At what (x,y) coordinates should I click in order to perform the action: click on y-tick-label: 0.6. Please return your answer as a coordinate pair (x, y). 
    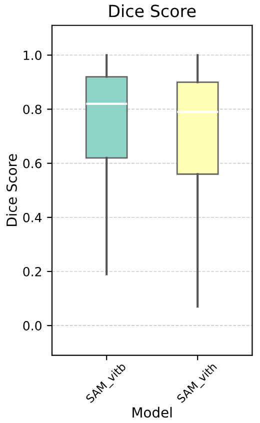
    Looking at the image, I should click on (32, 163).